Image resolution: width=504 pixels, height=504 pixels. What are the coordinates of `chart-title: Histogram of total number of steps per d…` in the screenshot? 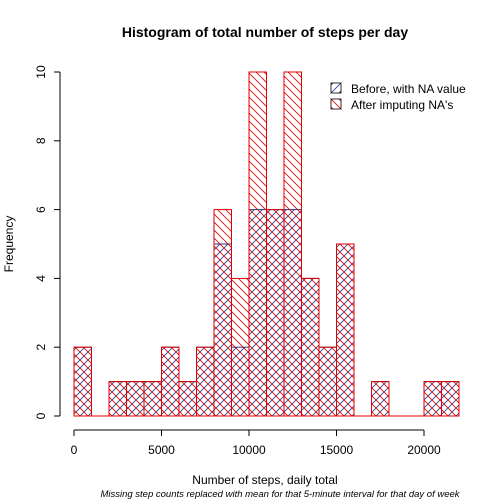 It's located at (265, 32).